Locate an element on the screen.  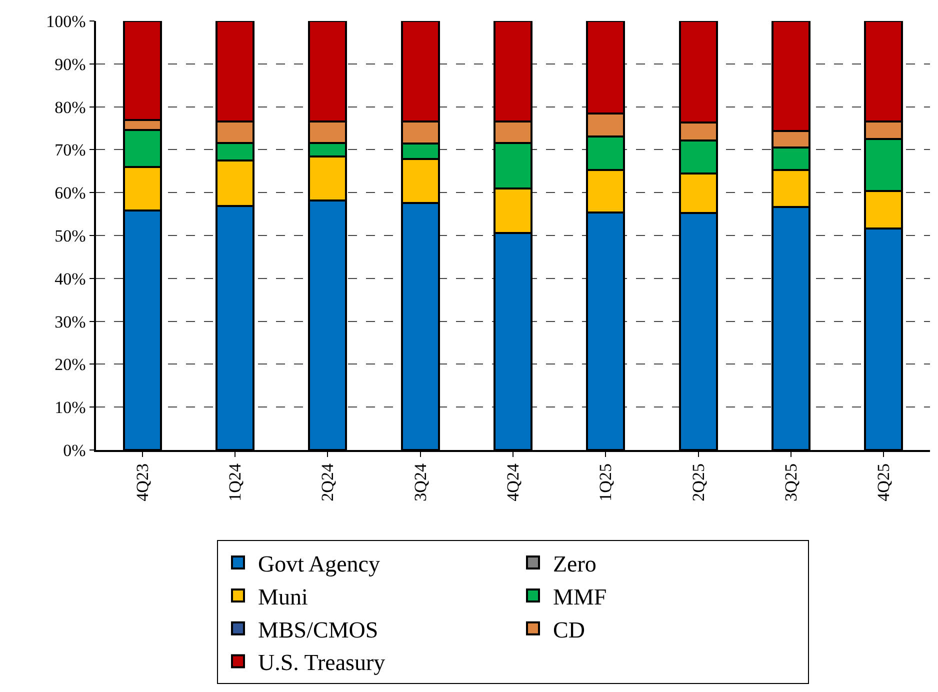
legend-label: U.S. Treasury is located at coordinates (322, 663).